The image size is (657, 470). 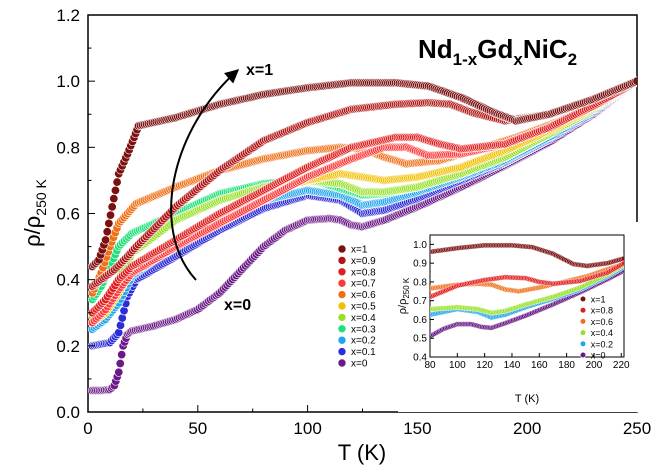 I want to click on inset-x-axis-label: T (K), so click(x=527, y=399).